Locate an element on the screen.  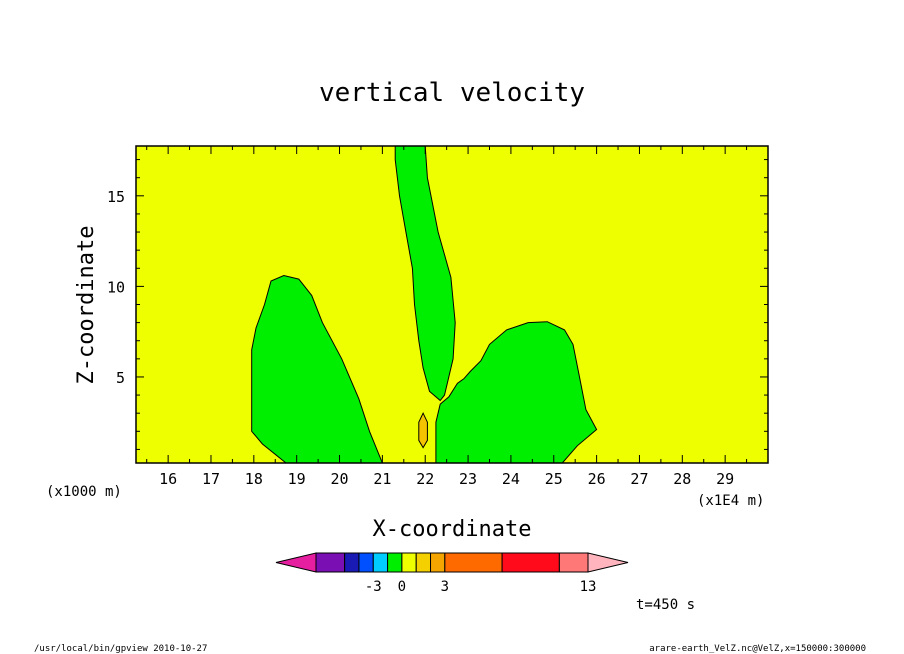
x-tick-label: 22 is located at coordinates (425, 479).